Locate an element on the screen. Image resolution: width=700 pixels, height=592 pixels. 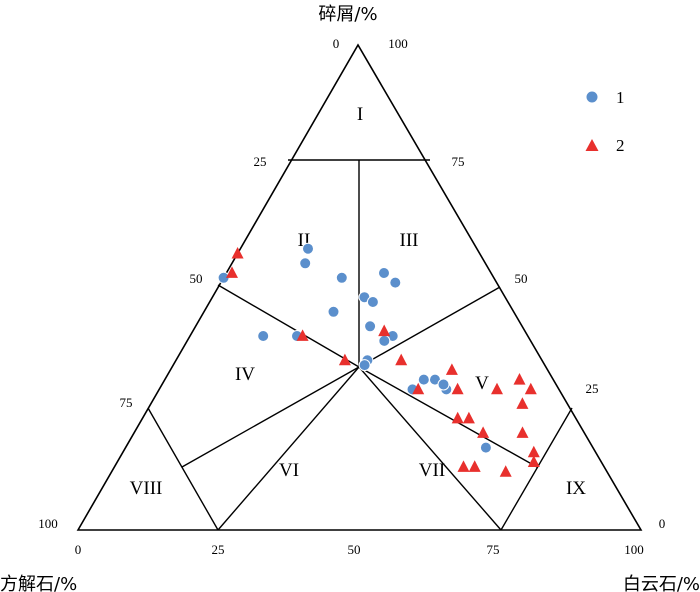
bottom-tick-label: 0 is located at coordinates (78, 549).